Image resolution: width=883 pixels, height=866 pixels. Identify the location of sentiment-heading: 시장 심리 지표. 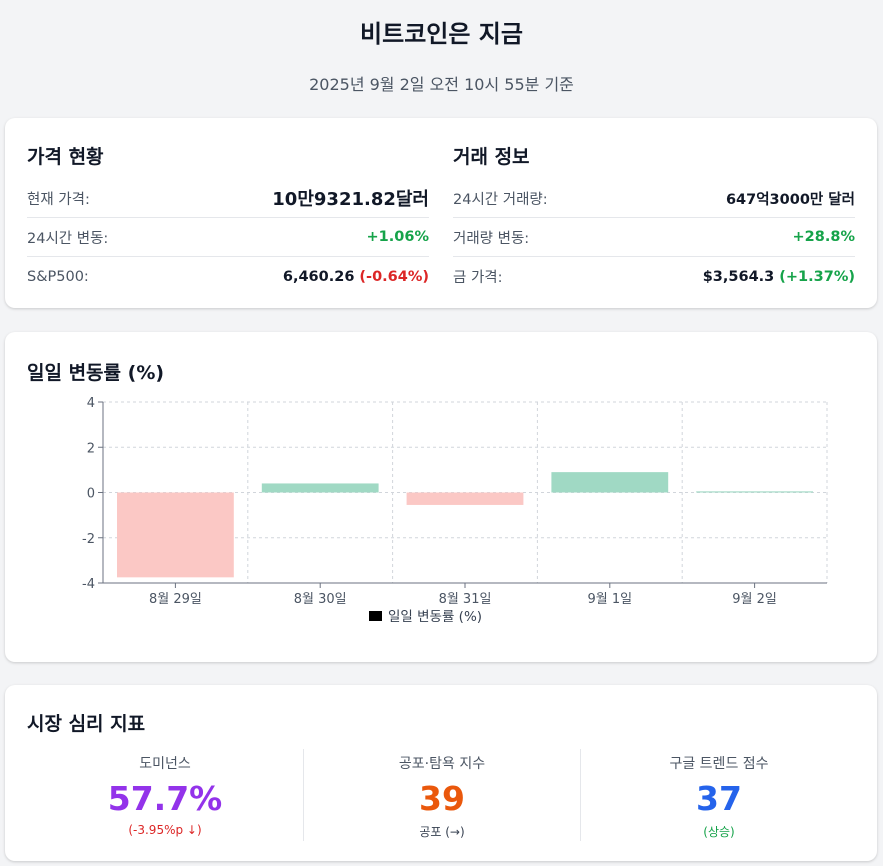
(86, 724).